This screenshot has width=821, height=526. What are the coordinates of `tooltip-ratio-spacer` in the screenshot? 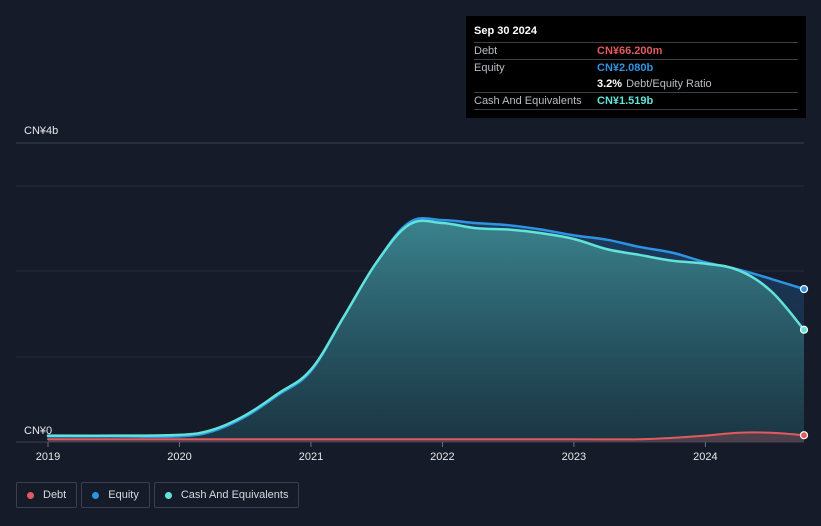 It's located at (535, 84).